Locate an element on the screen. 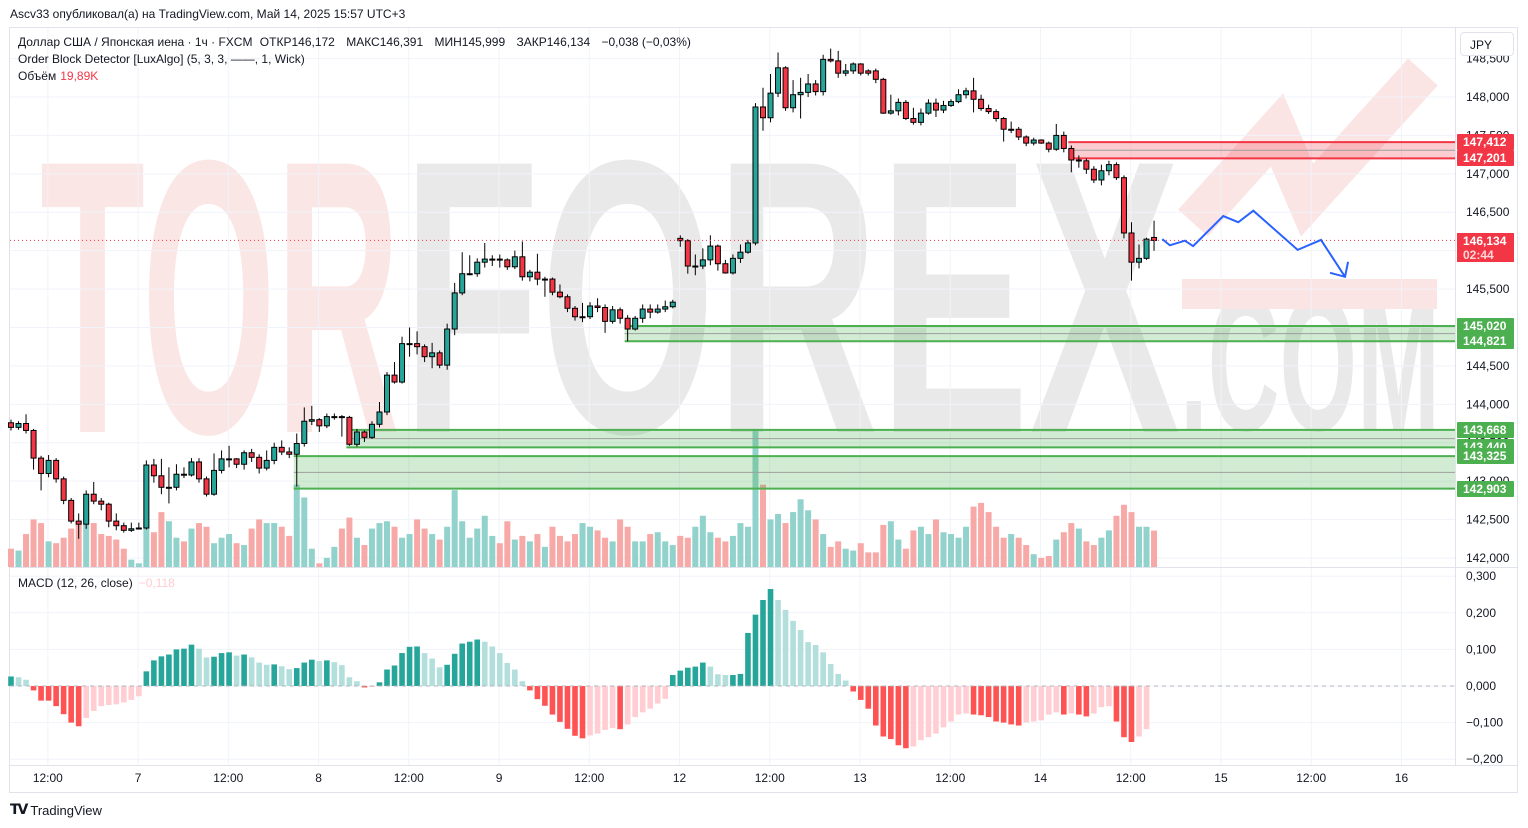 The width and height of the screenshot is (1528, 828). macd-label: MACD (12, 26, close) is located at coordinates (75, 583).